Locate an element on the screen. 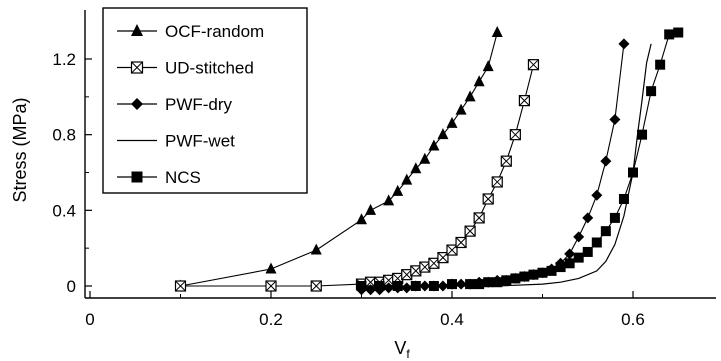  x-axis-title: Vf is located at coordinates (402, 349).